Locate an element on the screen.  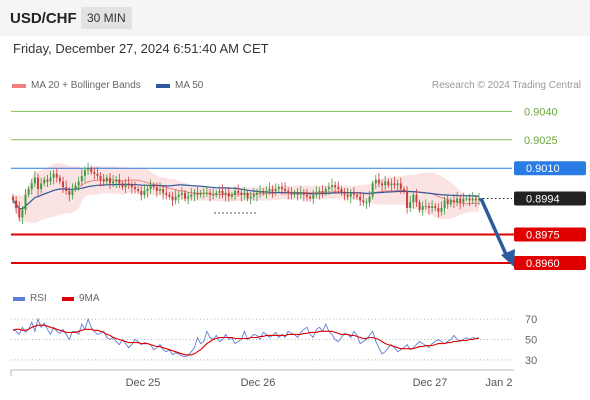
x-tick-label-1: Dec 26 is located at coordinates (258, 383).